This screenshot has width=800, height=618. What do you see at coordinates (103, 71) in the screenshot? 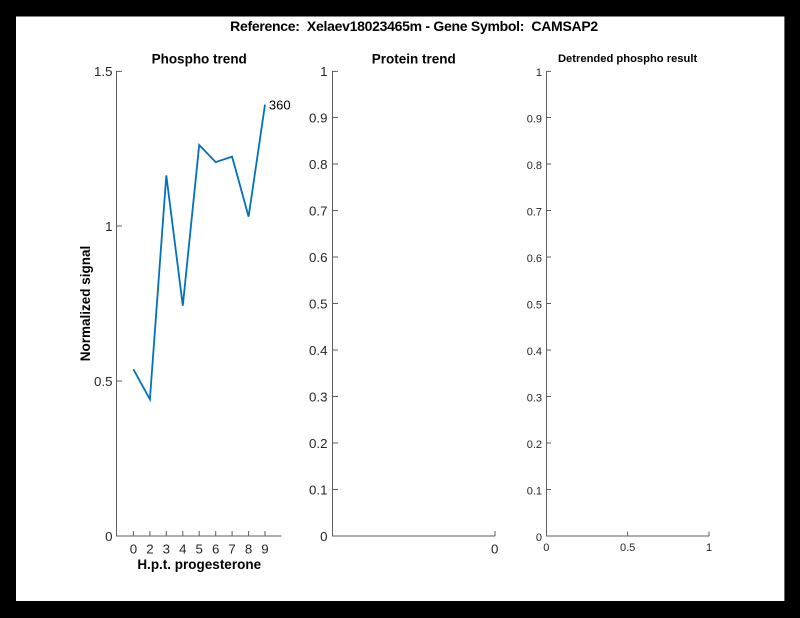
I see `svg-text: 1.5` at bounding box center [103, 71].